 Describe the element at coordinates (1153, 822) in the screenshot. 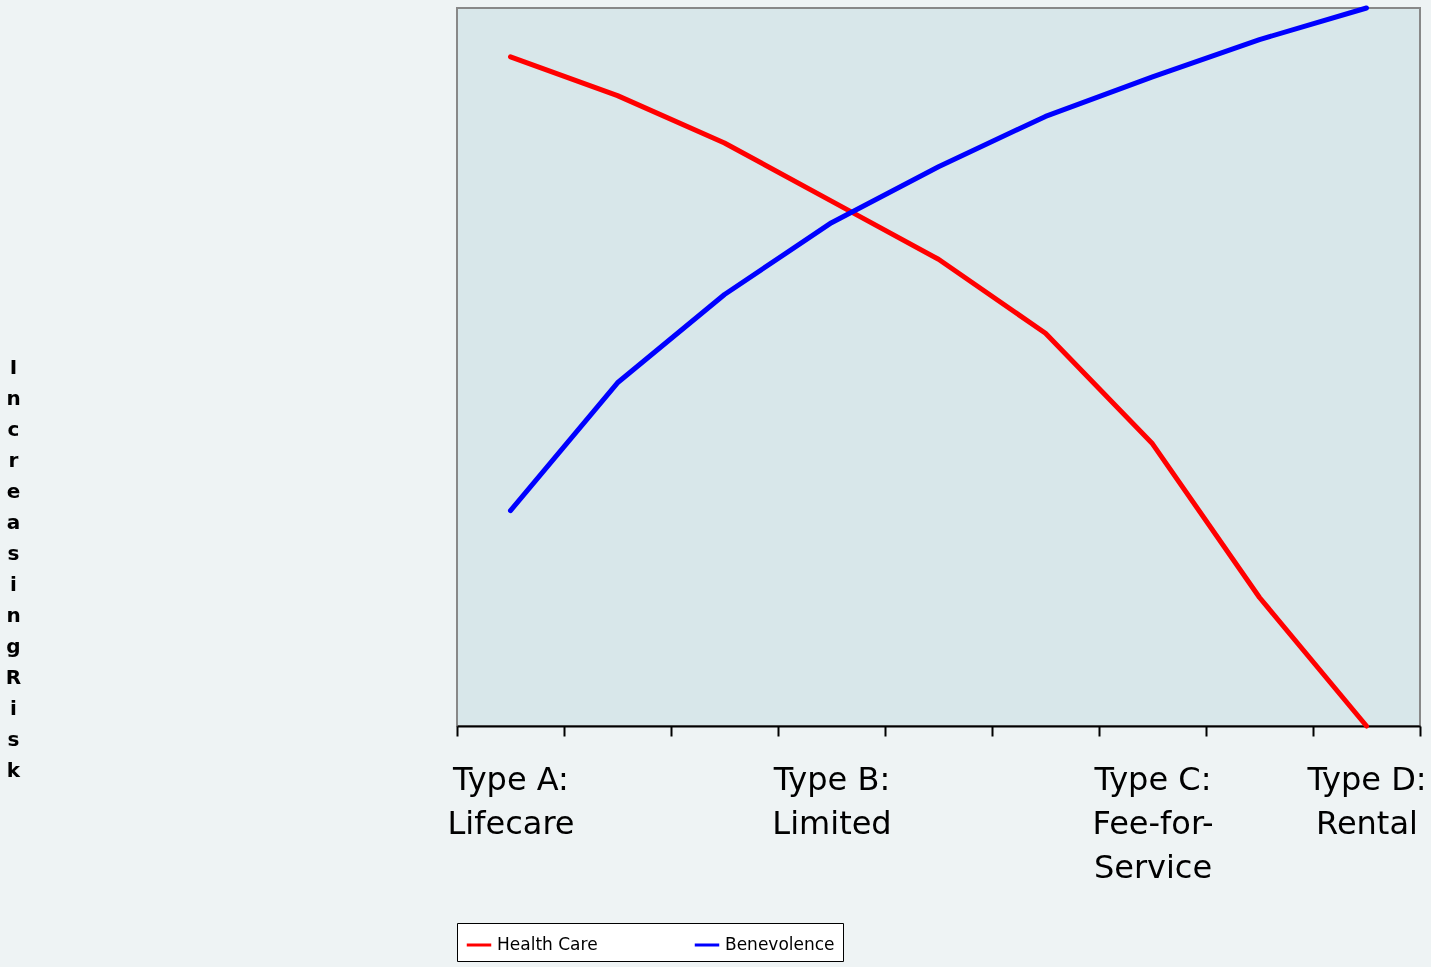

I see `x-tick-label: Type C: Fee-for- Service` at that location.